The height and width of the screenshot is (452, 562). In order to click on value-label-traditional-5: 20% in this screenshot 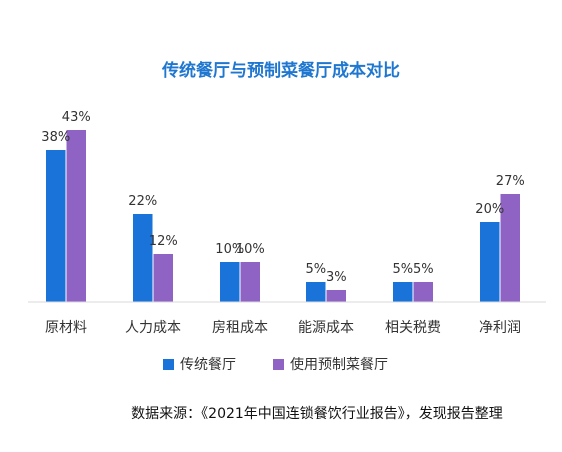, I will do `click(489, 209)`.